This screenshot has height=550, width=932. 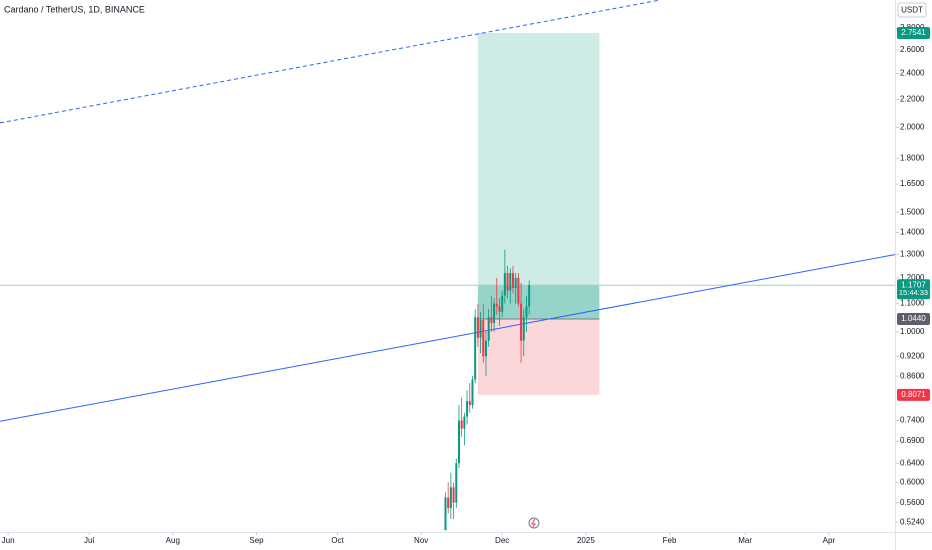 What do you see at coordinates (586, 540) in the screenshot?
I see `x-tick-label: 2025` at bounding box center [586, 540].